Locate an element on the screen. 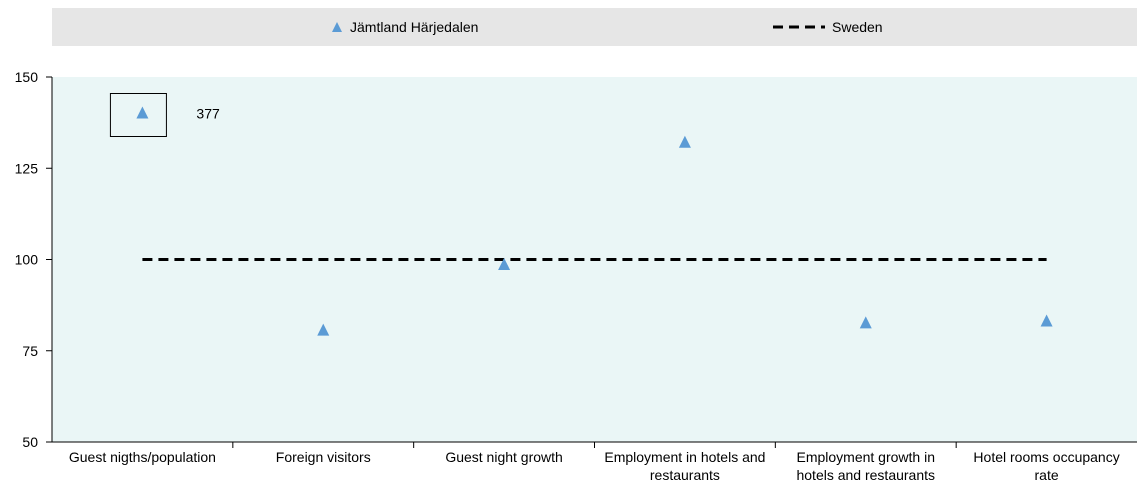 This screenshot has height=491, width=1137. legend: Jämtland Härjedalen Sweden is located at coordinates (594, 27).